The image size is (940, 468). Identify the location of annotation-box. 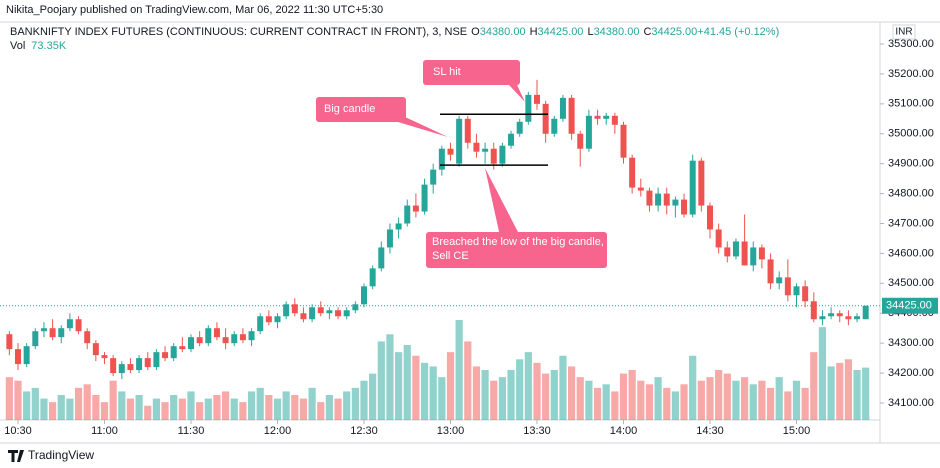
(471, 72).